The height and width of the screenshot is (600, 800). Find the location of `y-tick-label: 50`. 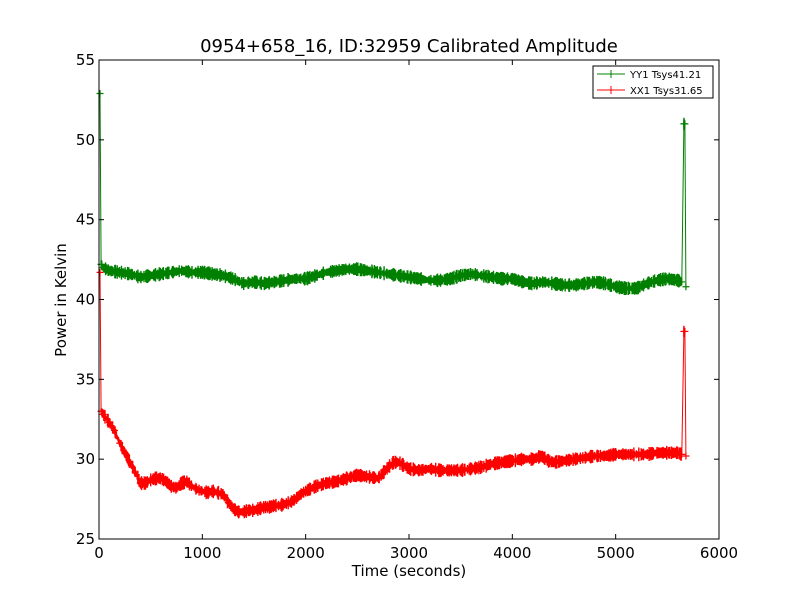

y-tick-label: 50 is located at coordinates (85, 140).